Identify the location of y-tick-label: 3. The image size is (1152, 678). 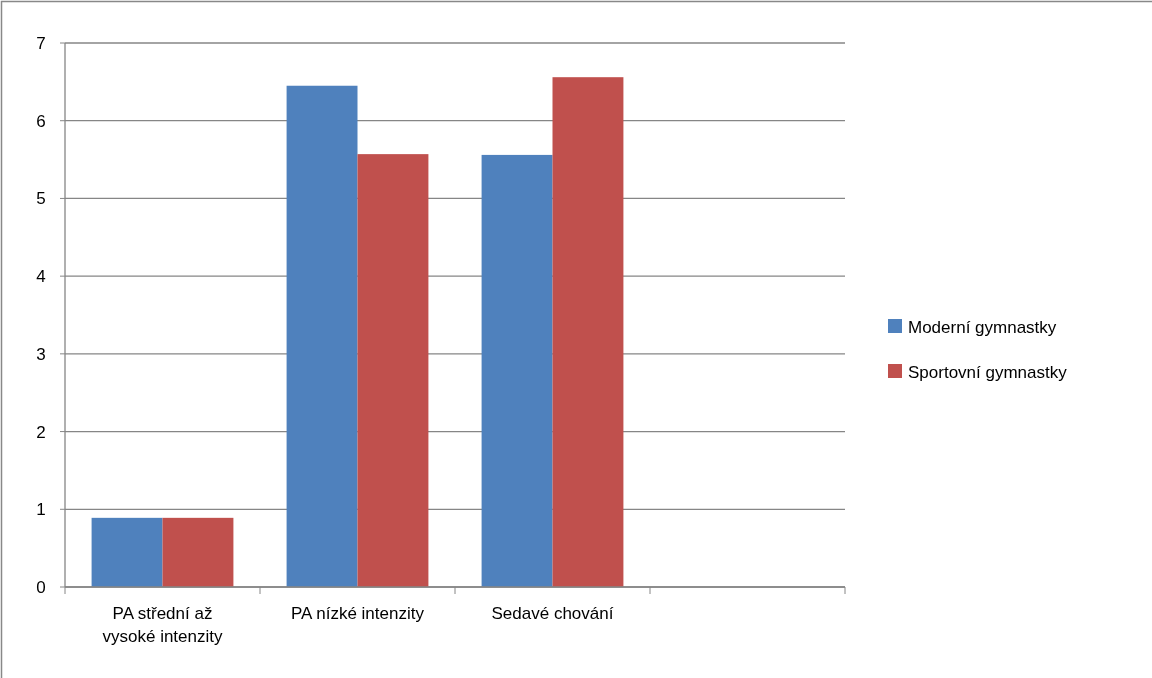
(41, 354).